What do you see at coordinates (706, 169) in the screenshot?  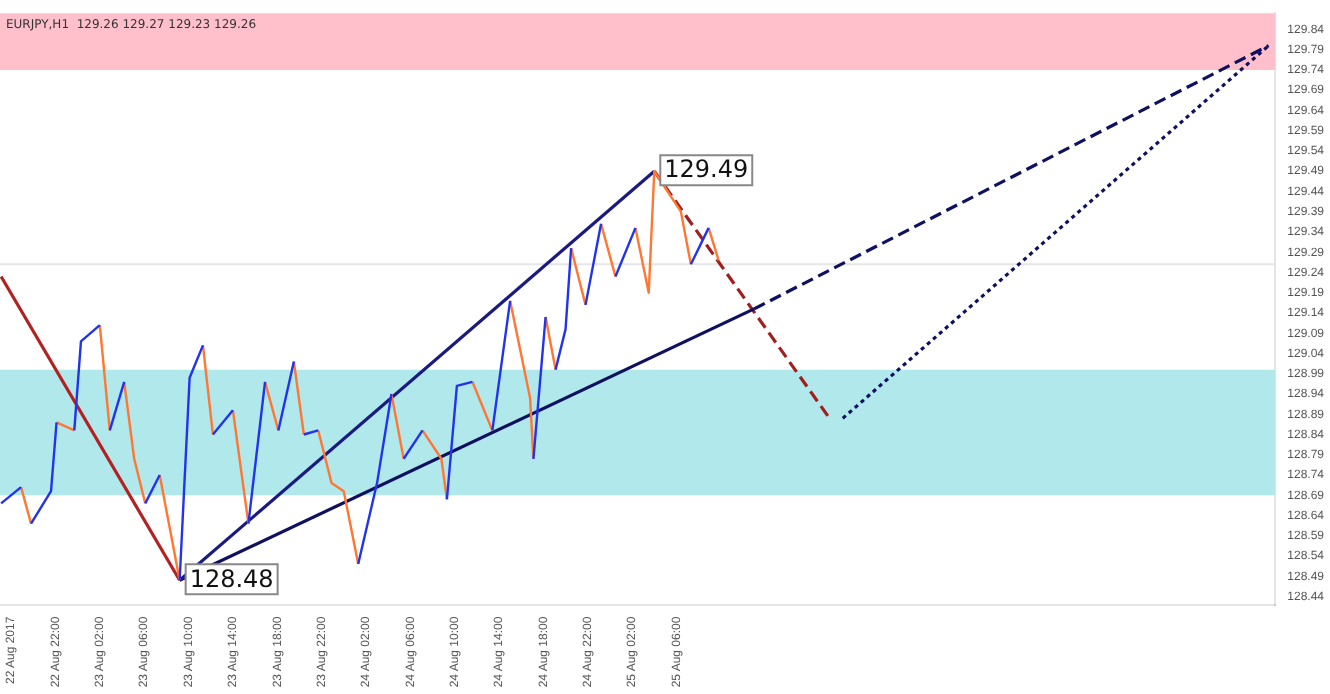 I see `annotation: 129.49` at bounding box center [706, 169].